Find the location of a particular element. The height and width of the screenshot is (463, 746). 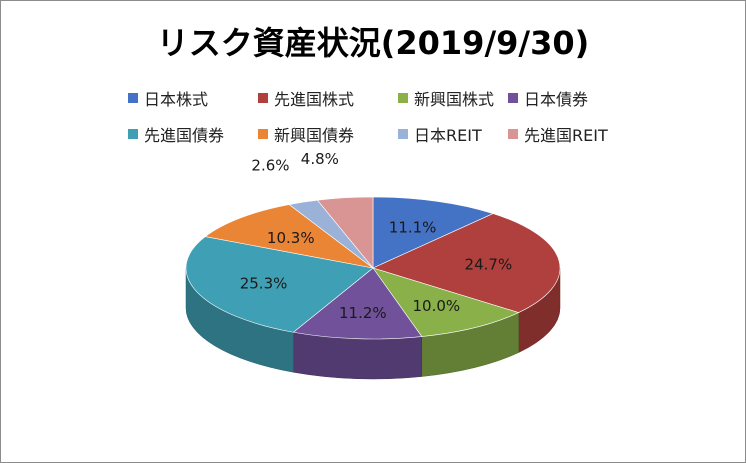

slice-data-label: 25.3% is located at coordinates (264, 284).